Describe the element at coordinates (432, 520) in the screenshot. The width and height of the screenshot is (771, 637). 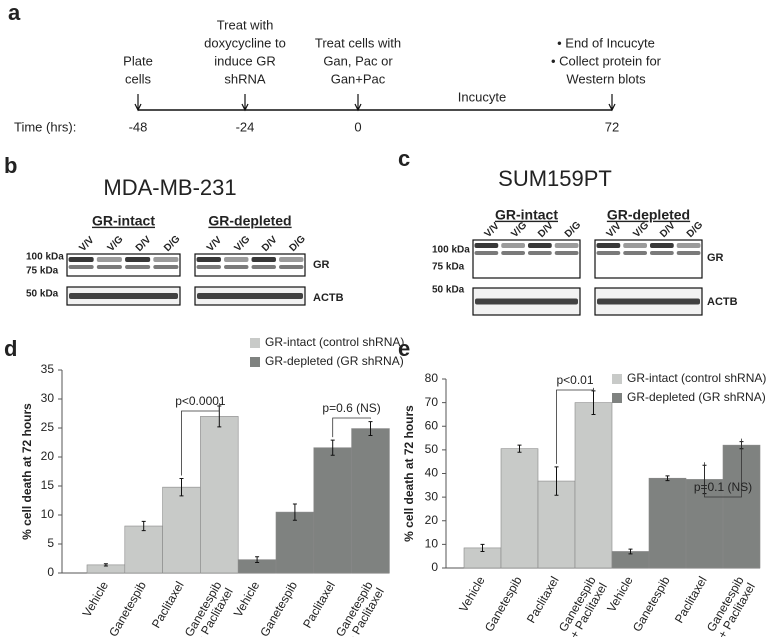
I see `y-tick-label: 20` at that location.